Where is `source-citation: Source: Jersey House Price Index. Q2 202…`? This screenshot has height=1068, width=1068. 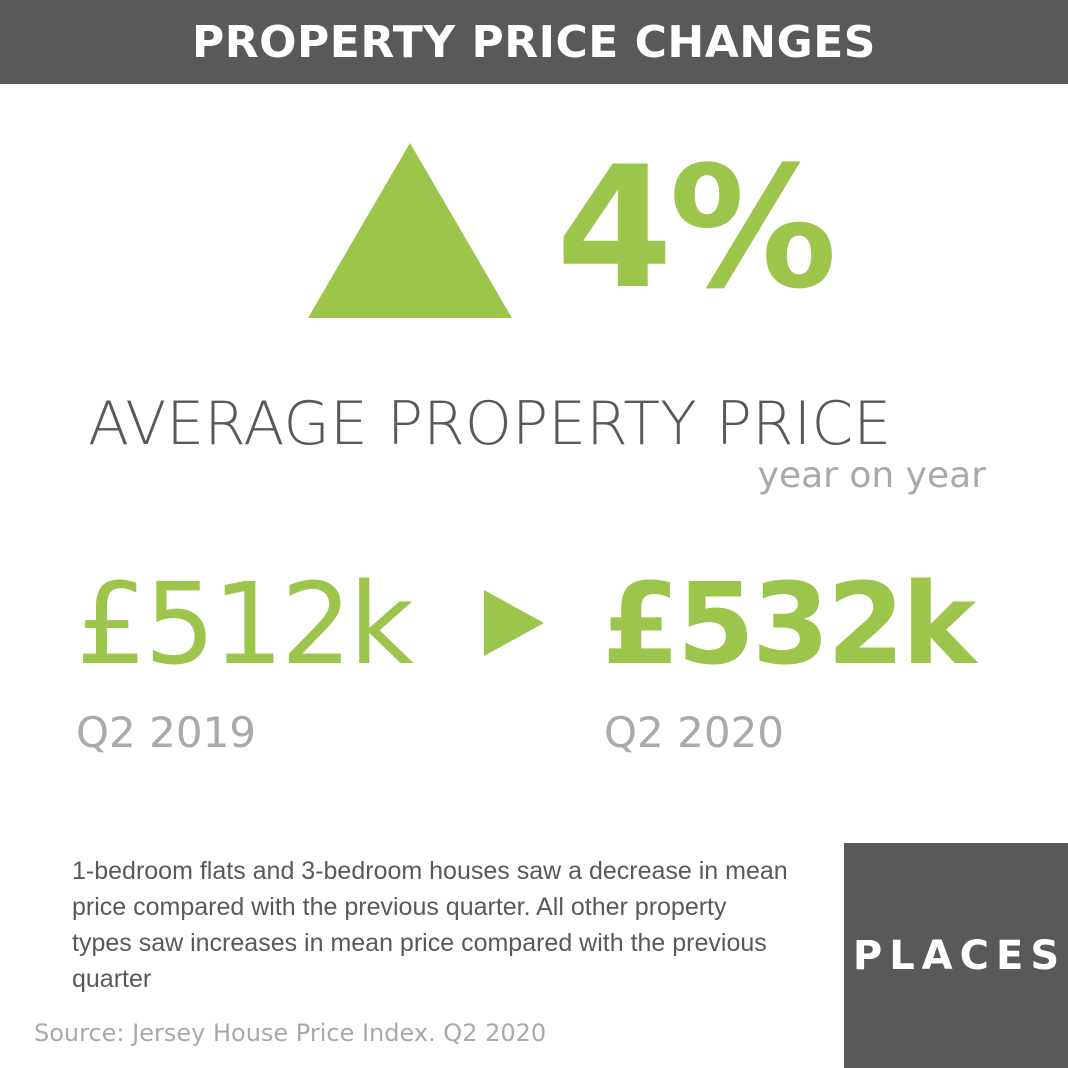 source-citation: Source: Jersey House Price Index. Q2 202… is located at coordinates (290, 1033).